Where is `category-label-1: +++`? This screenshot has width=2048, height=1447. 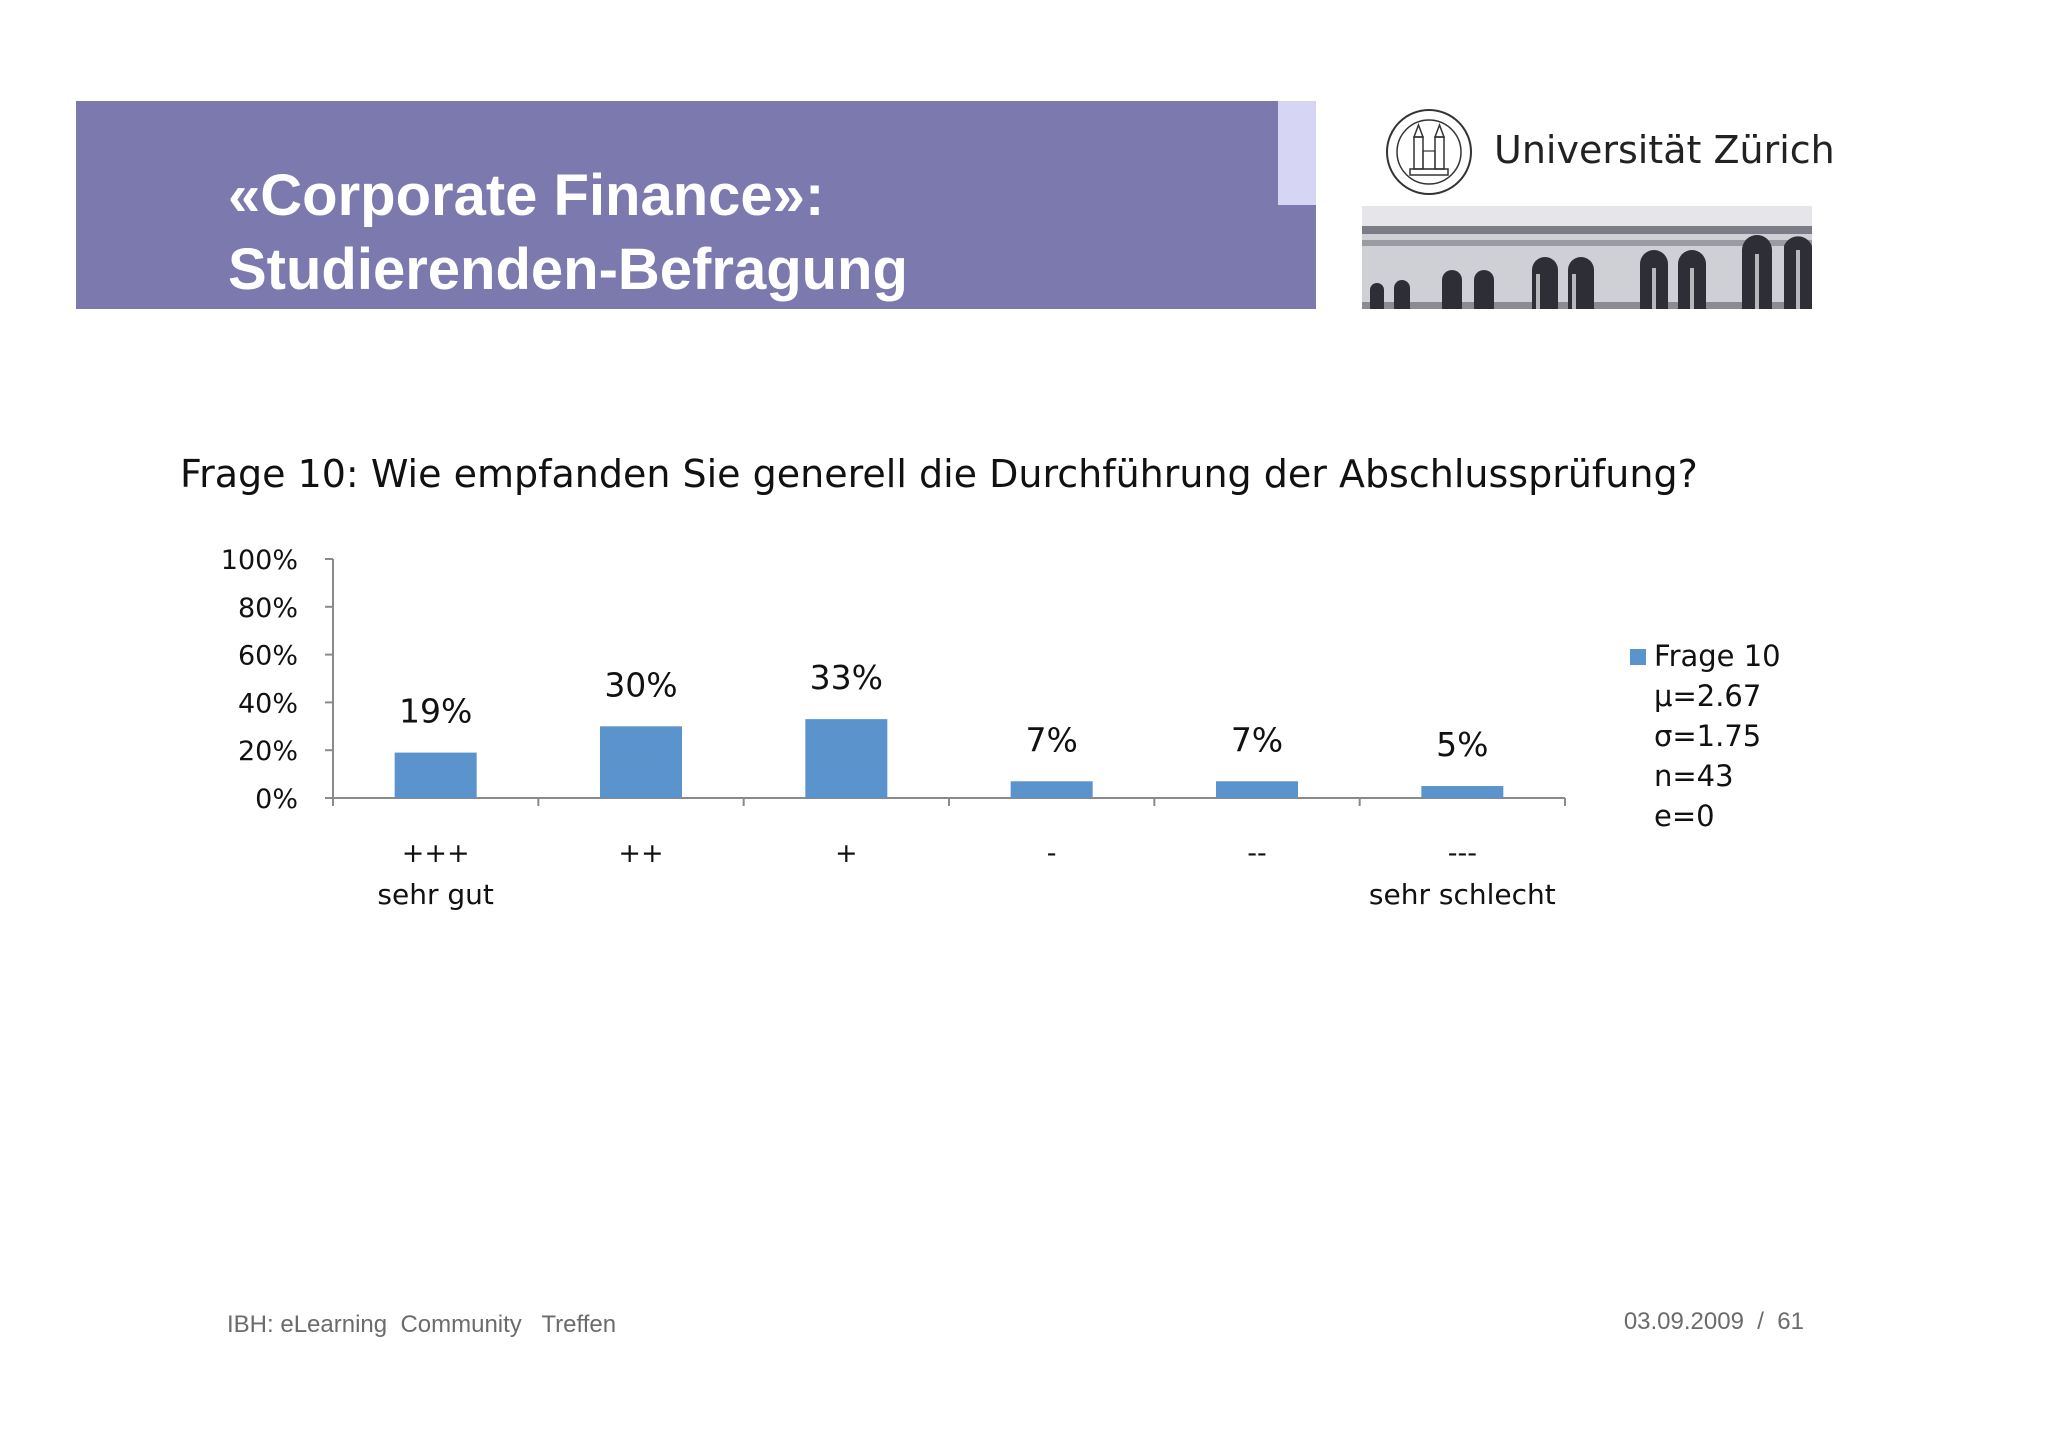 category-label-1: +++ is located at coordinates (436, 853).